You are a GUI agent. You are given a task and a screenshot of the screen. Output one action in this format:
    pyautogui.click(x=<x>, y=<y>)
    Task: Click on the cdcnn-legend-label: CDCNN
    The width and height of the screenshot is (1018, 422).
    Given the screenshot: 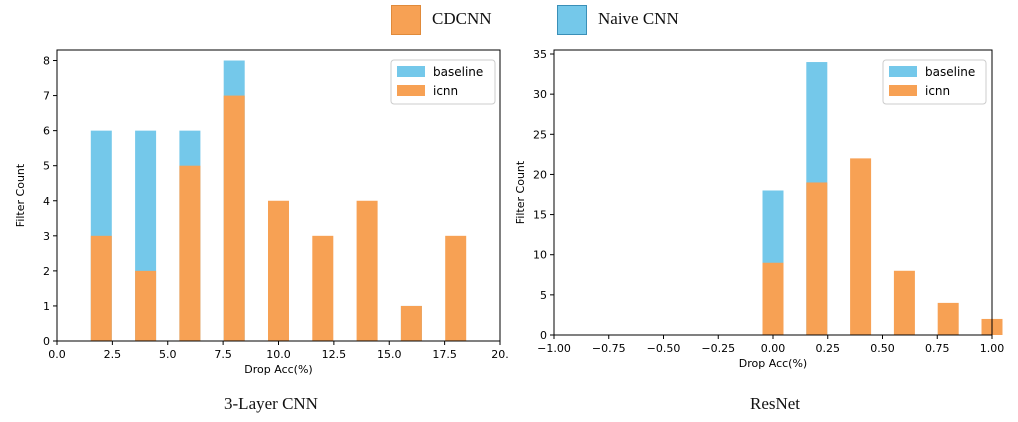 What is the action you would take?
    pyautogui.click(x=462, y=18)
    